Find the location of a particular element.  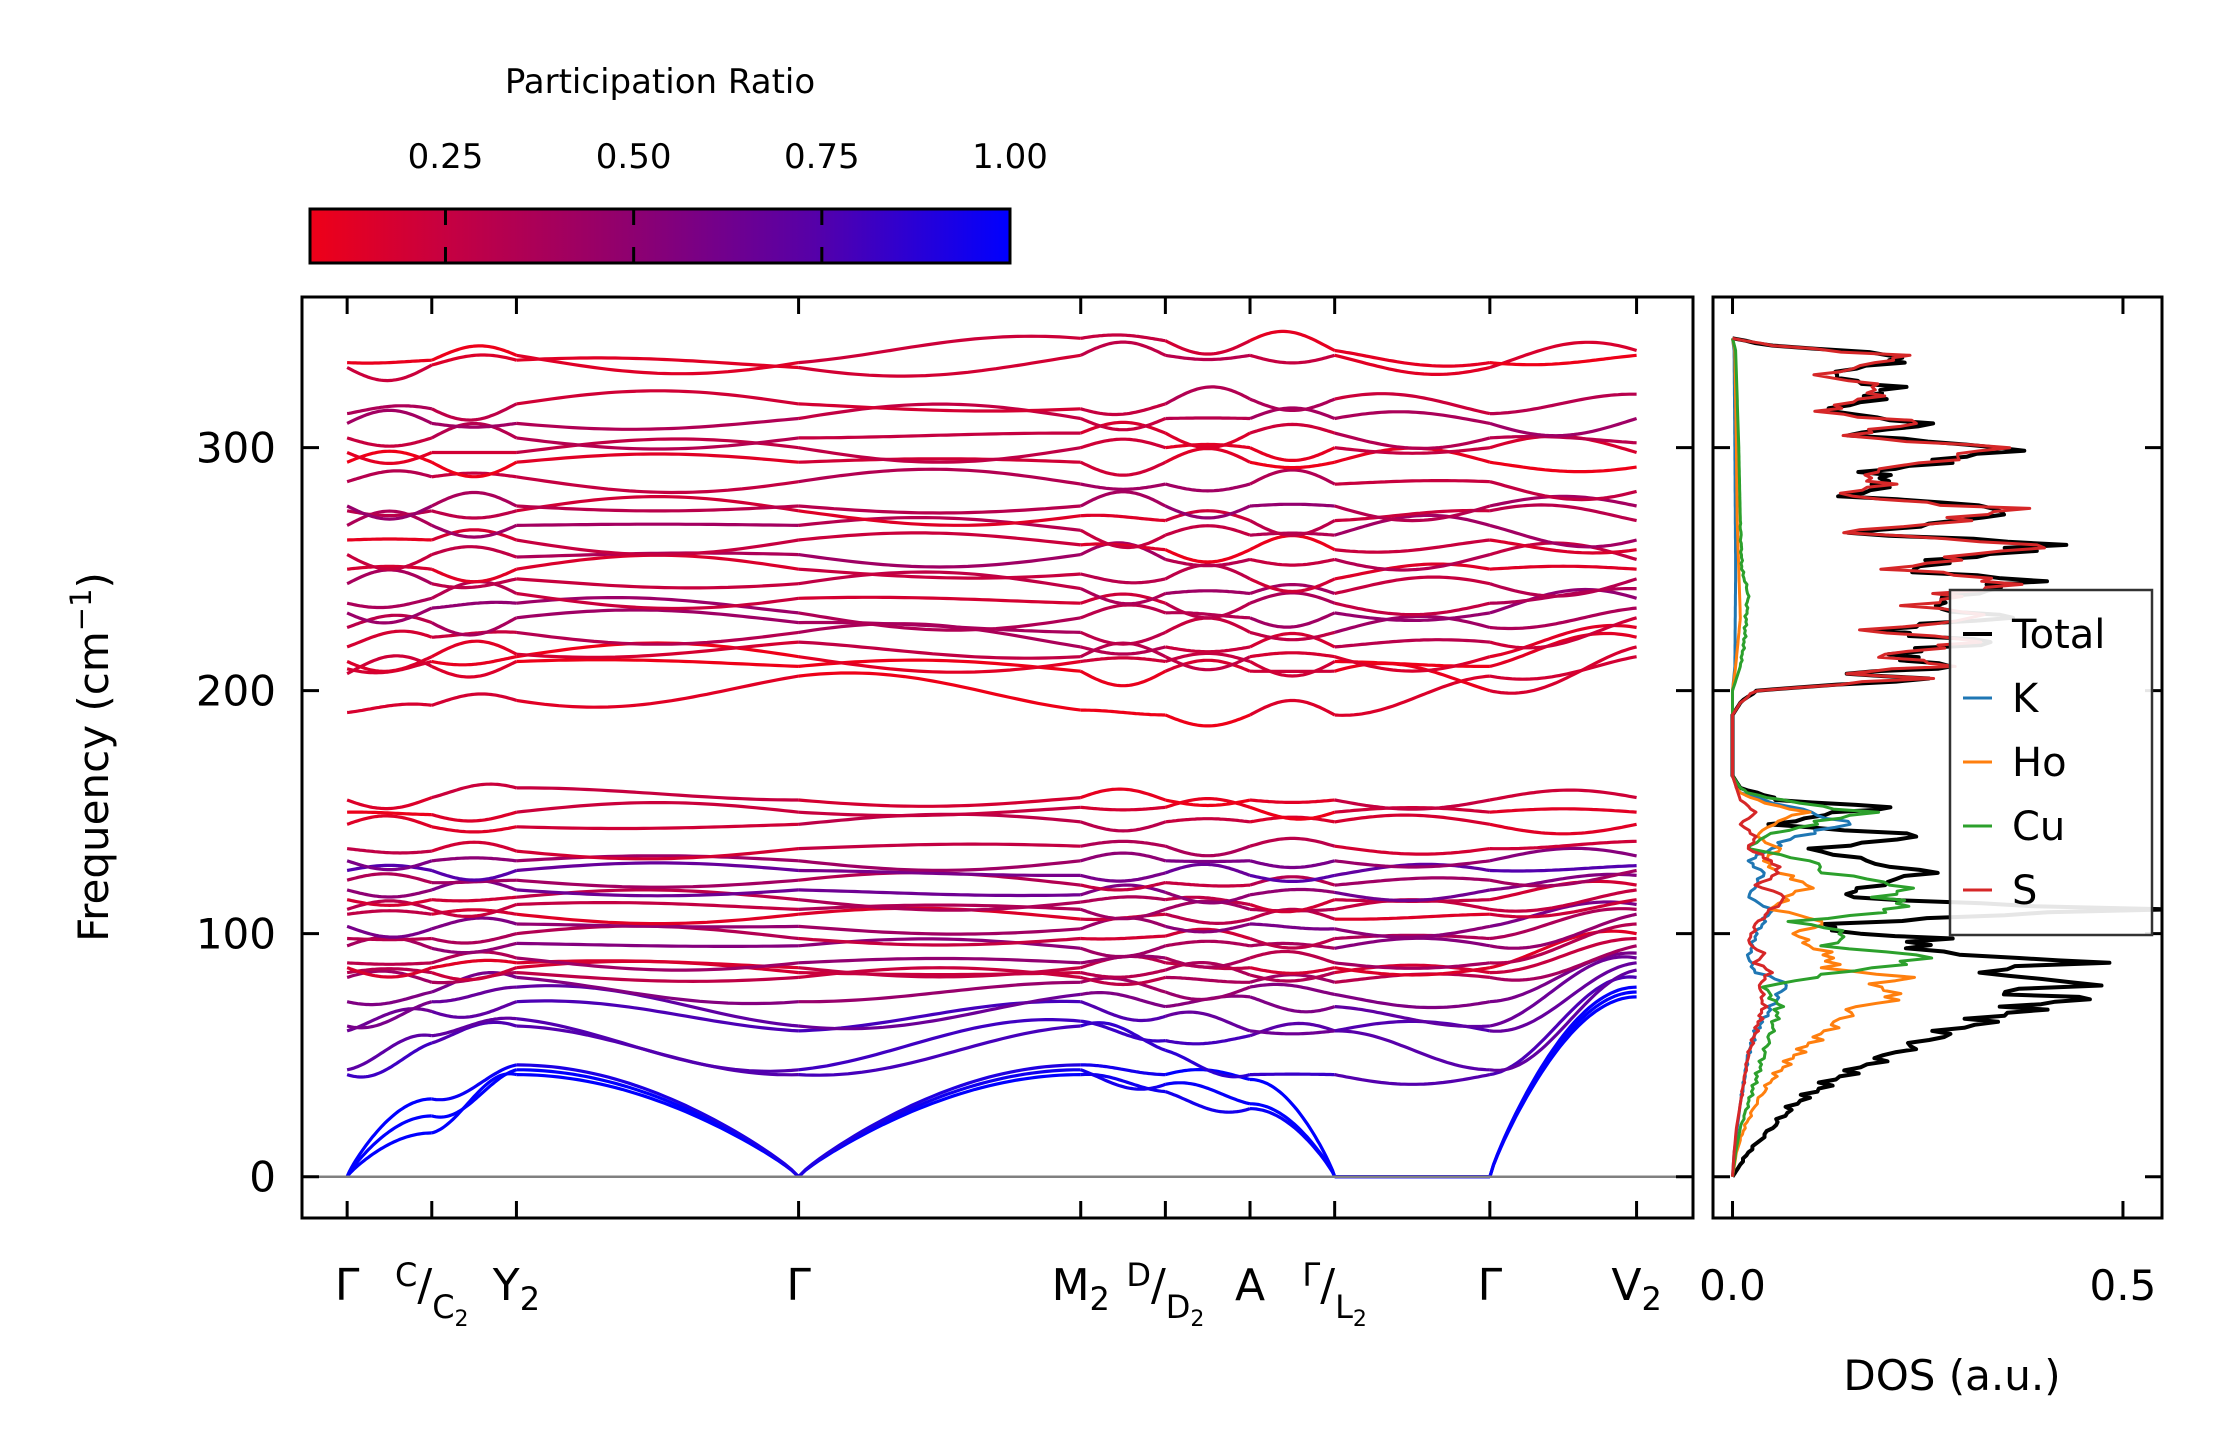

colorbar-label: Participation Ratio is located at coordinates (660, 82).